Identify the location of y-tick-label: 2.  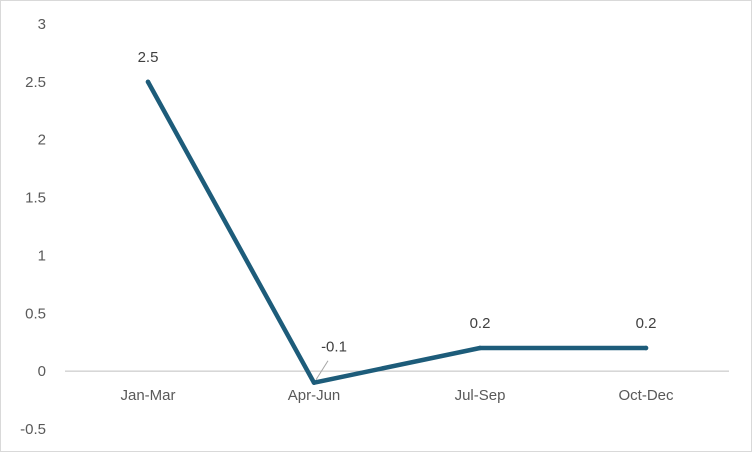
(42, 140).